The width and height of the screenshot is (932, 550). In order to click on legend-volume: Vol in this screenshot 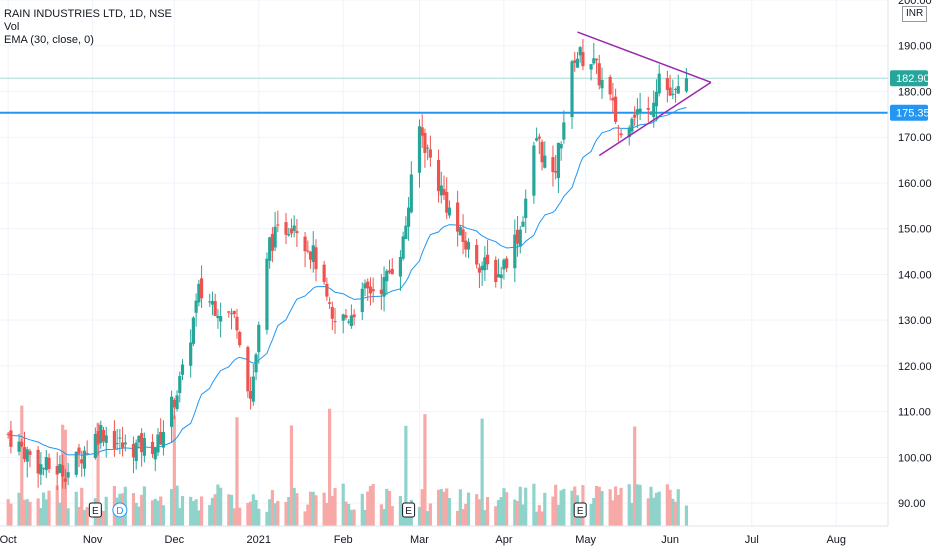, I will do `click(12, 27)`.